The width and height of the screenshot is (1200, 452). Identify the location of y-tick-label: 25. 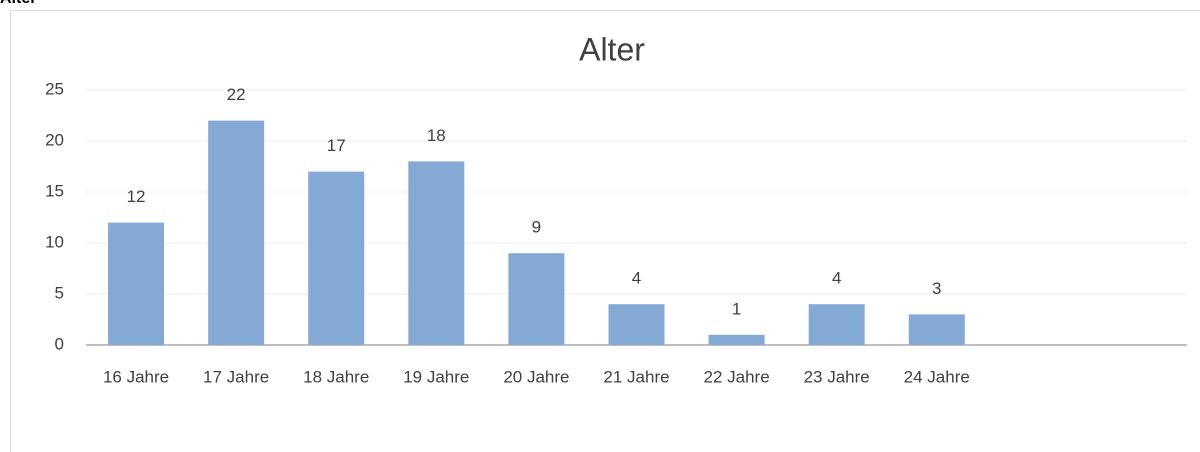
(54, 88).